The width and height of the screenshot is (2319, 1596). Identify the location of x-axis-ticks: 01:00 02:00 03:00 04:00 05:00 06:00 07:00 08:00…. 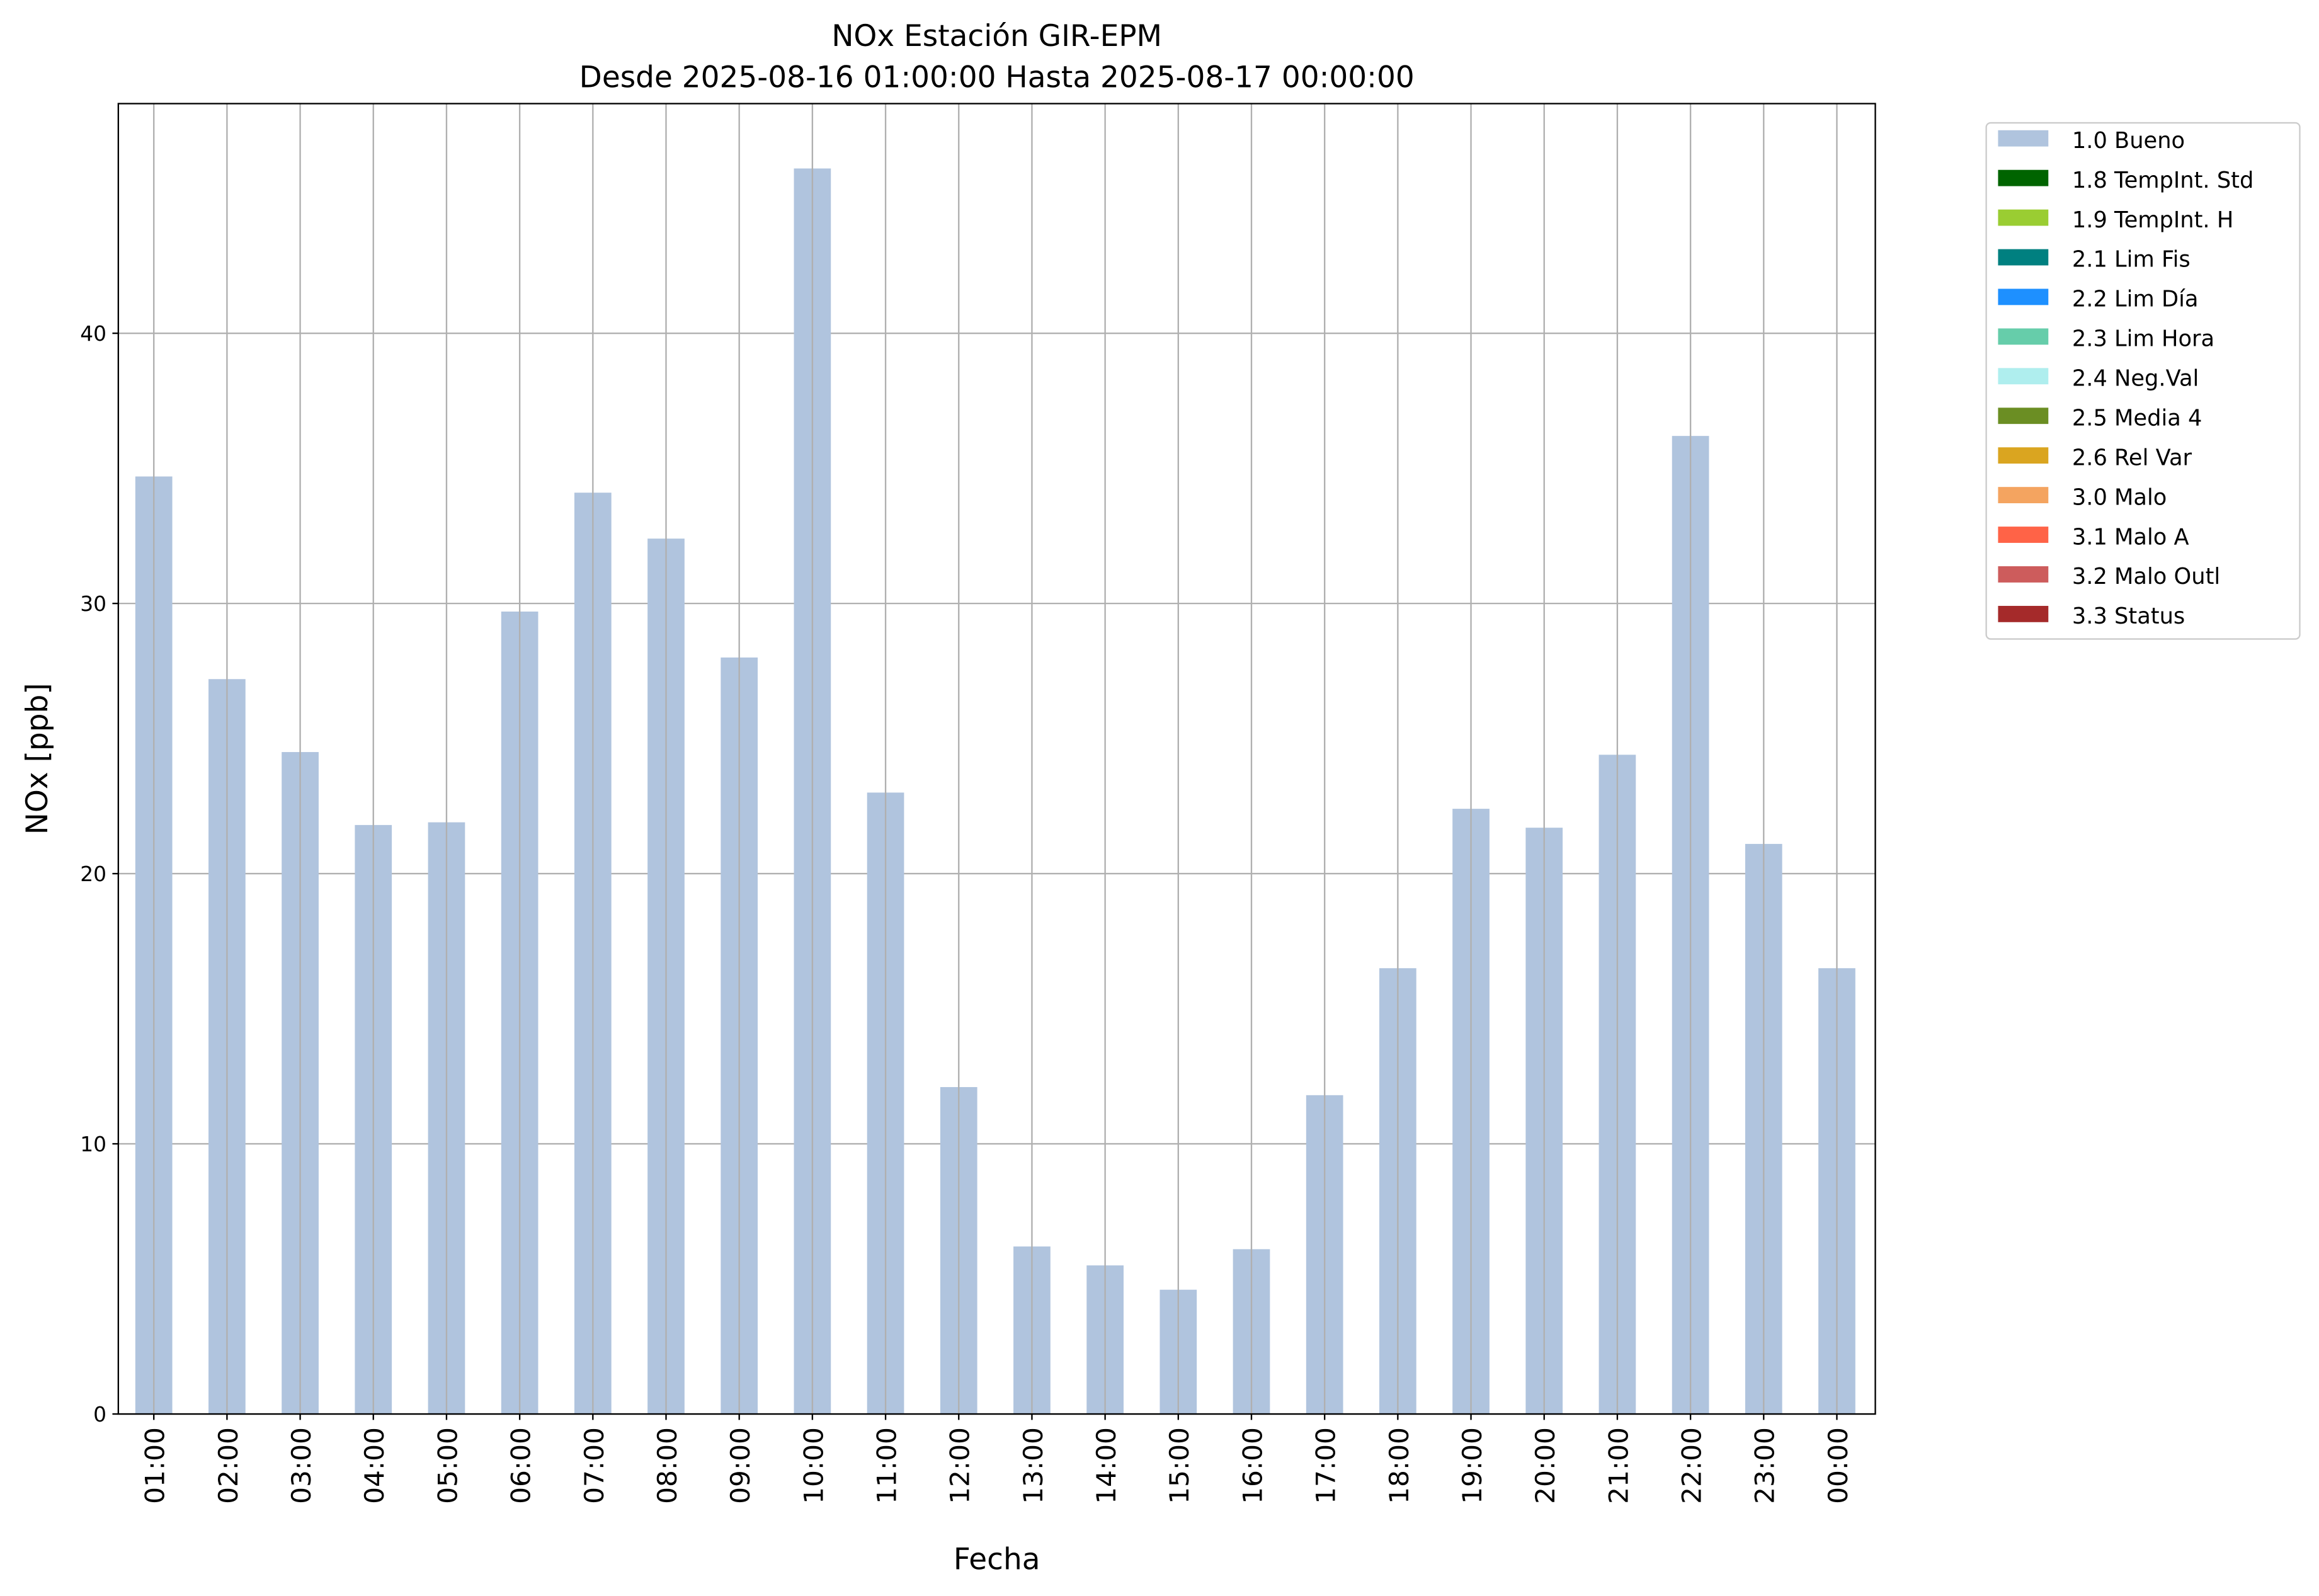
(997, 1459).